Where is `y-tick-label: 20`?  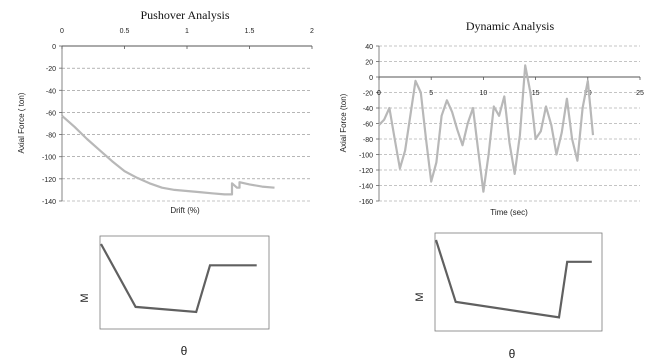 y-tick-label: 20 is located at coordinates (369, 63).